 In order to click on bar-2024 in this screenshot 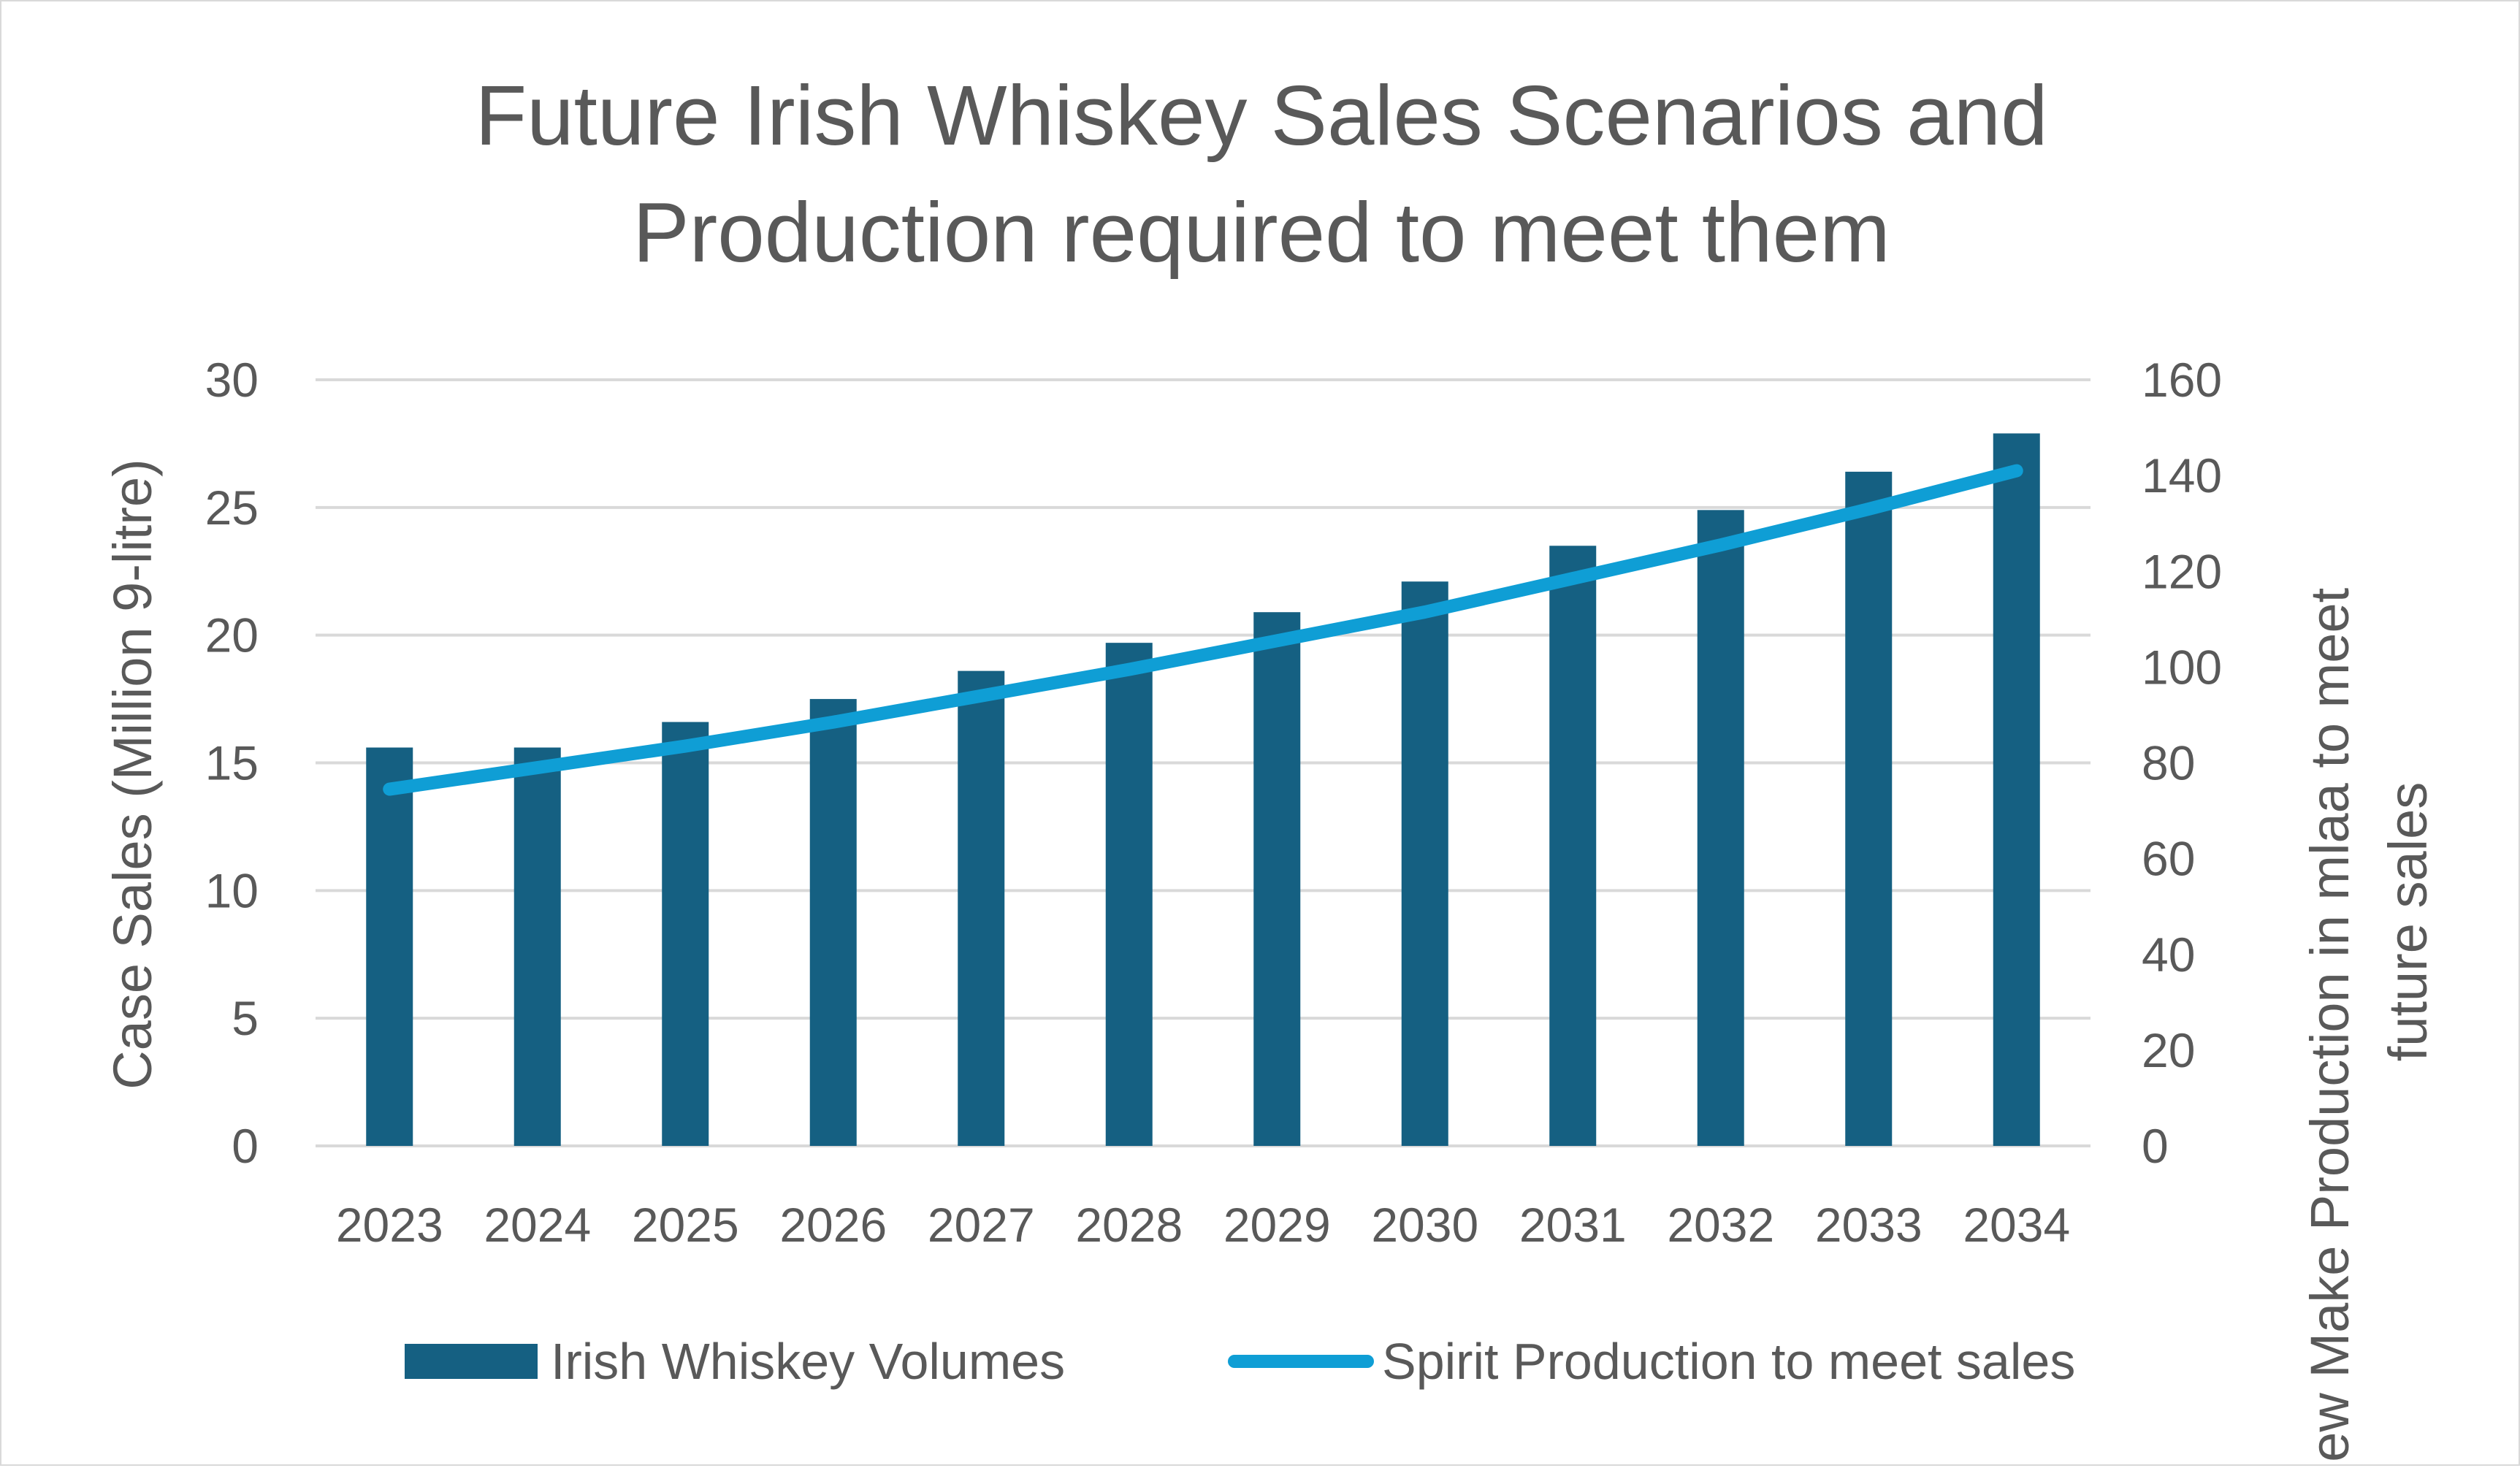, I will do `click(537, 947)`.